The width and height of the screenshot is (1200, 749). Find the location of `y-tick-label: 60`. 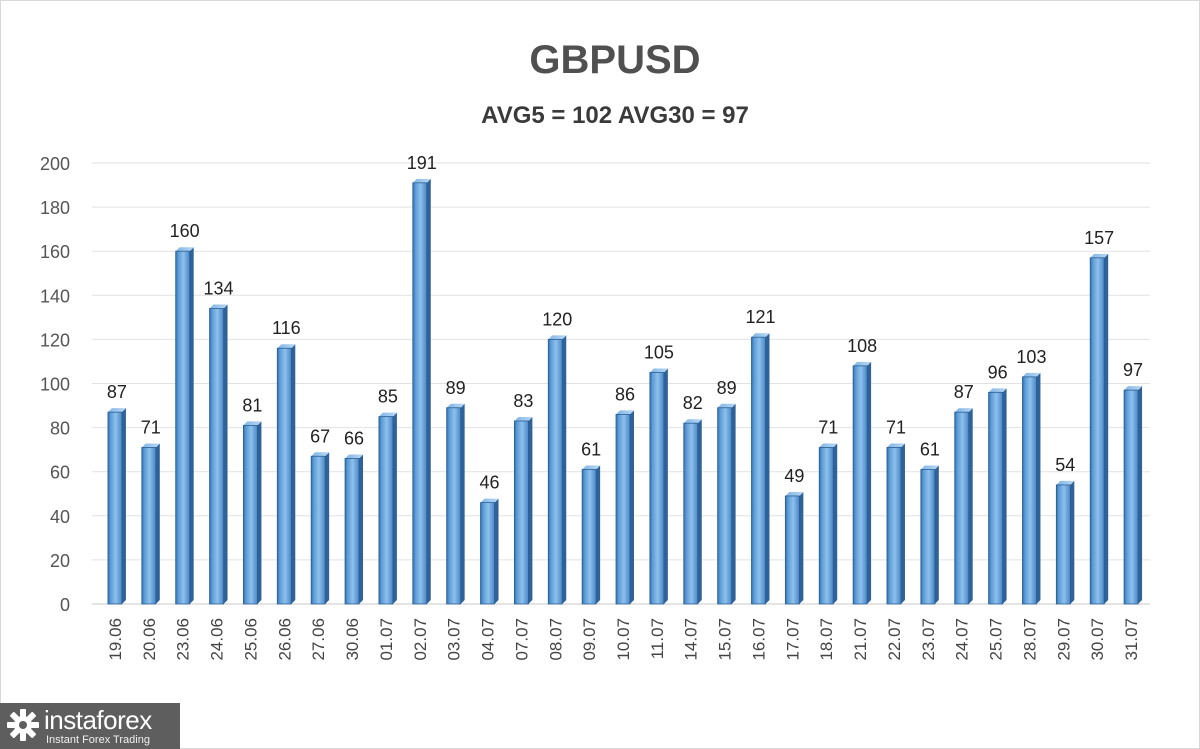

y-tick-label: 60 is located at coordinates (60, 473).